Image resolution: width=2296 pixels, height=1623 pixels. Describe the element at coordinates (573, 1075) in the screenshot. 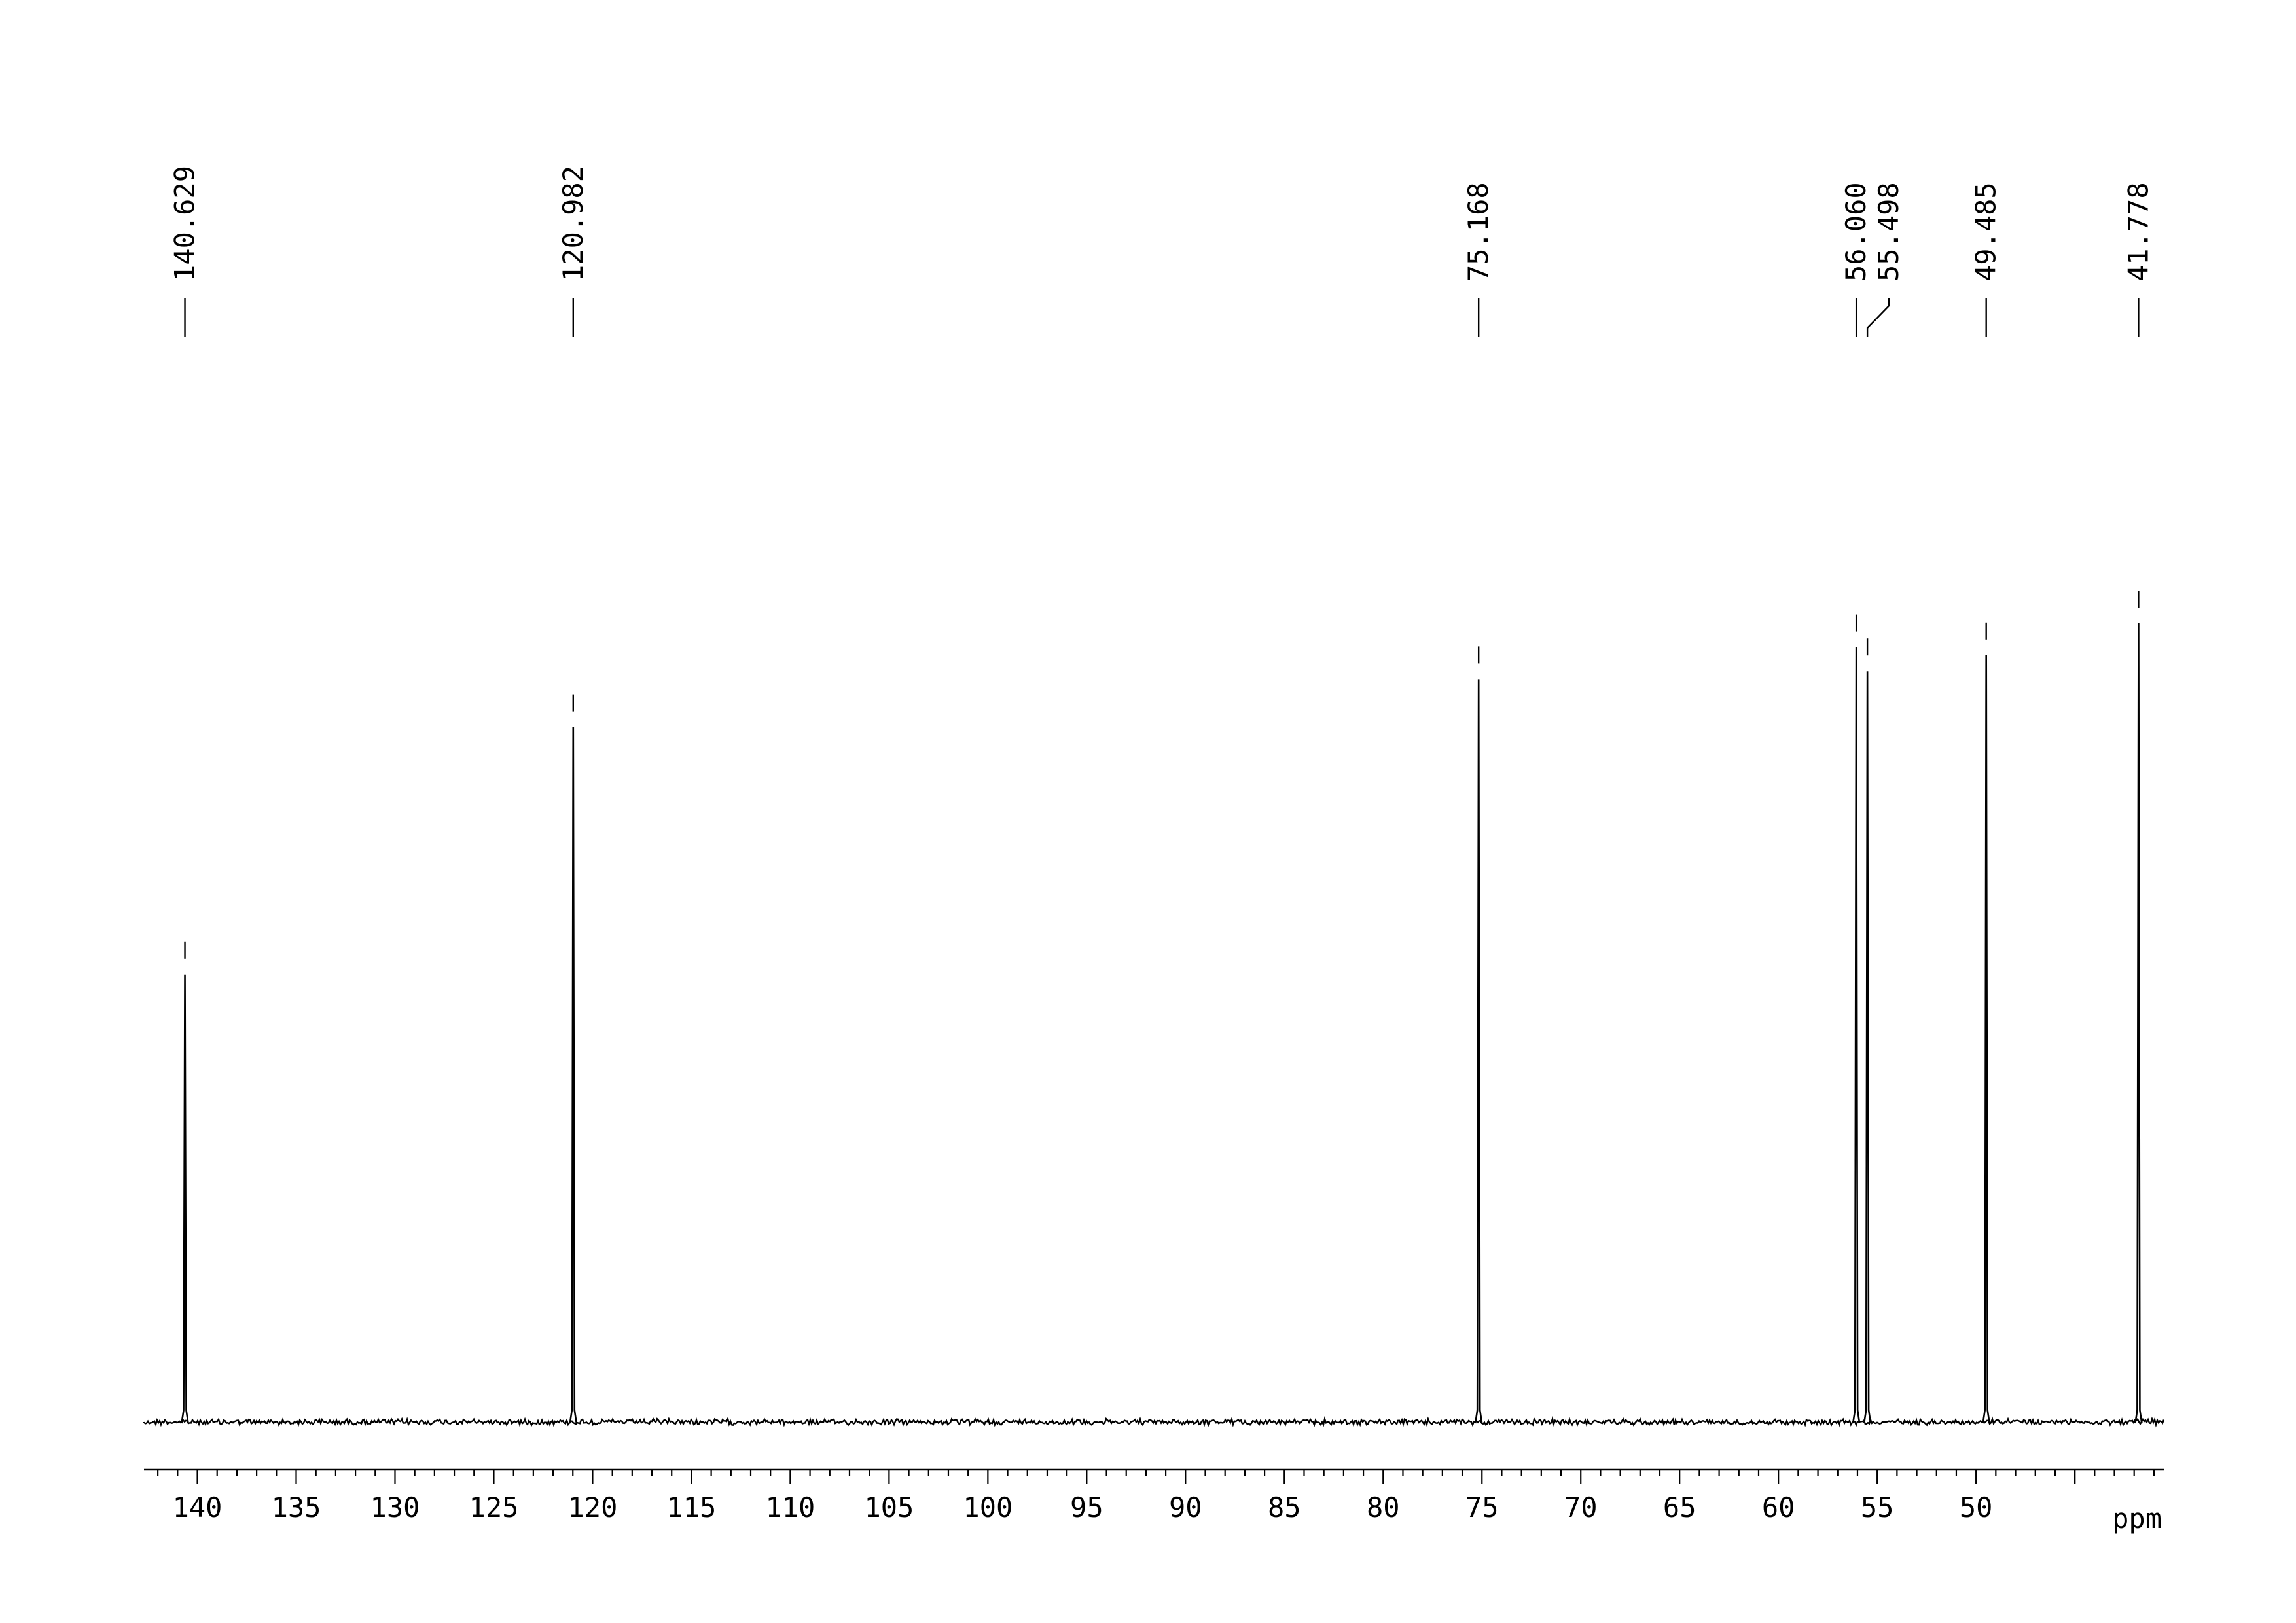

I see `peak-120.982` at that location.